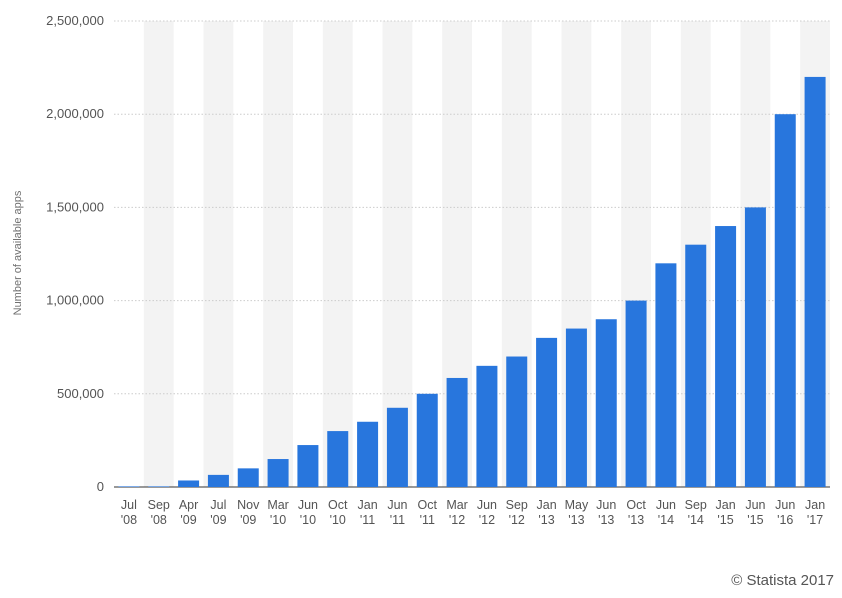 This screenshot has width=842, height=598. What do you see at coordinates (577, 512) in the screenshot?
I see `x-tick-label: May '13` at bounding box center [577, 512].